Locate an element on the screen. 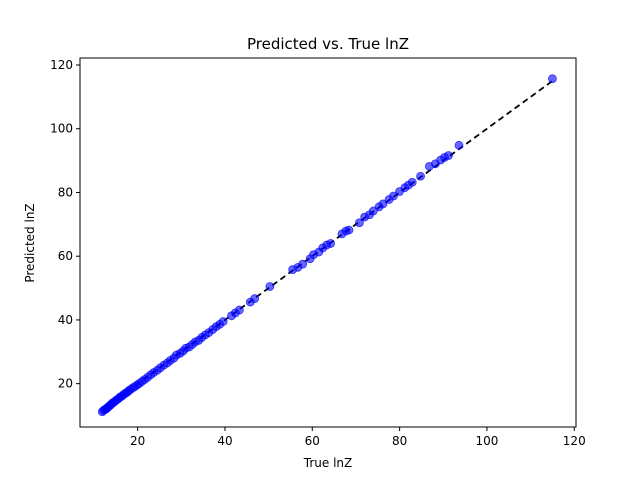  x-tick-label: 80 is located at coordinates (399, 441).